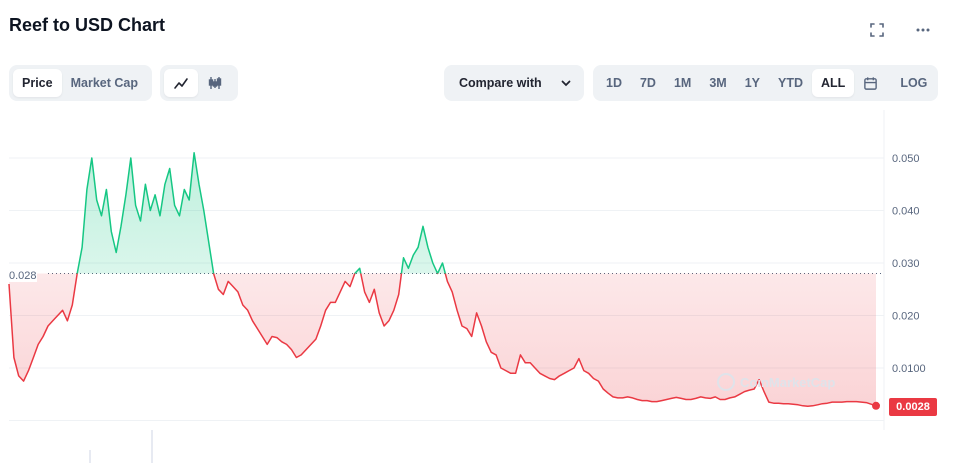 The height and width of the screenshot is (463, 957). Describe the element at coordinates (923, 30) in the screenshot. I see `more-icon` at that location.